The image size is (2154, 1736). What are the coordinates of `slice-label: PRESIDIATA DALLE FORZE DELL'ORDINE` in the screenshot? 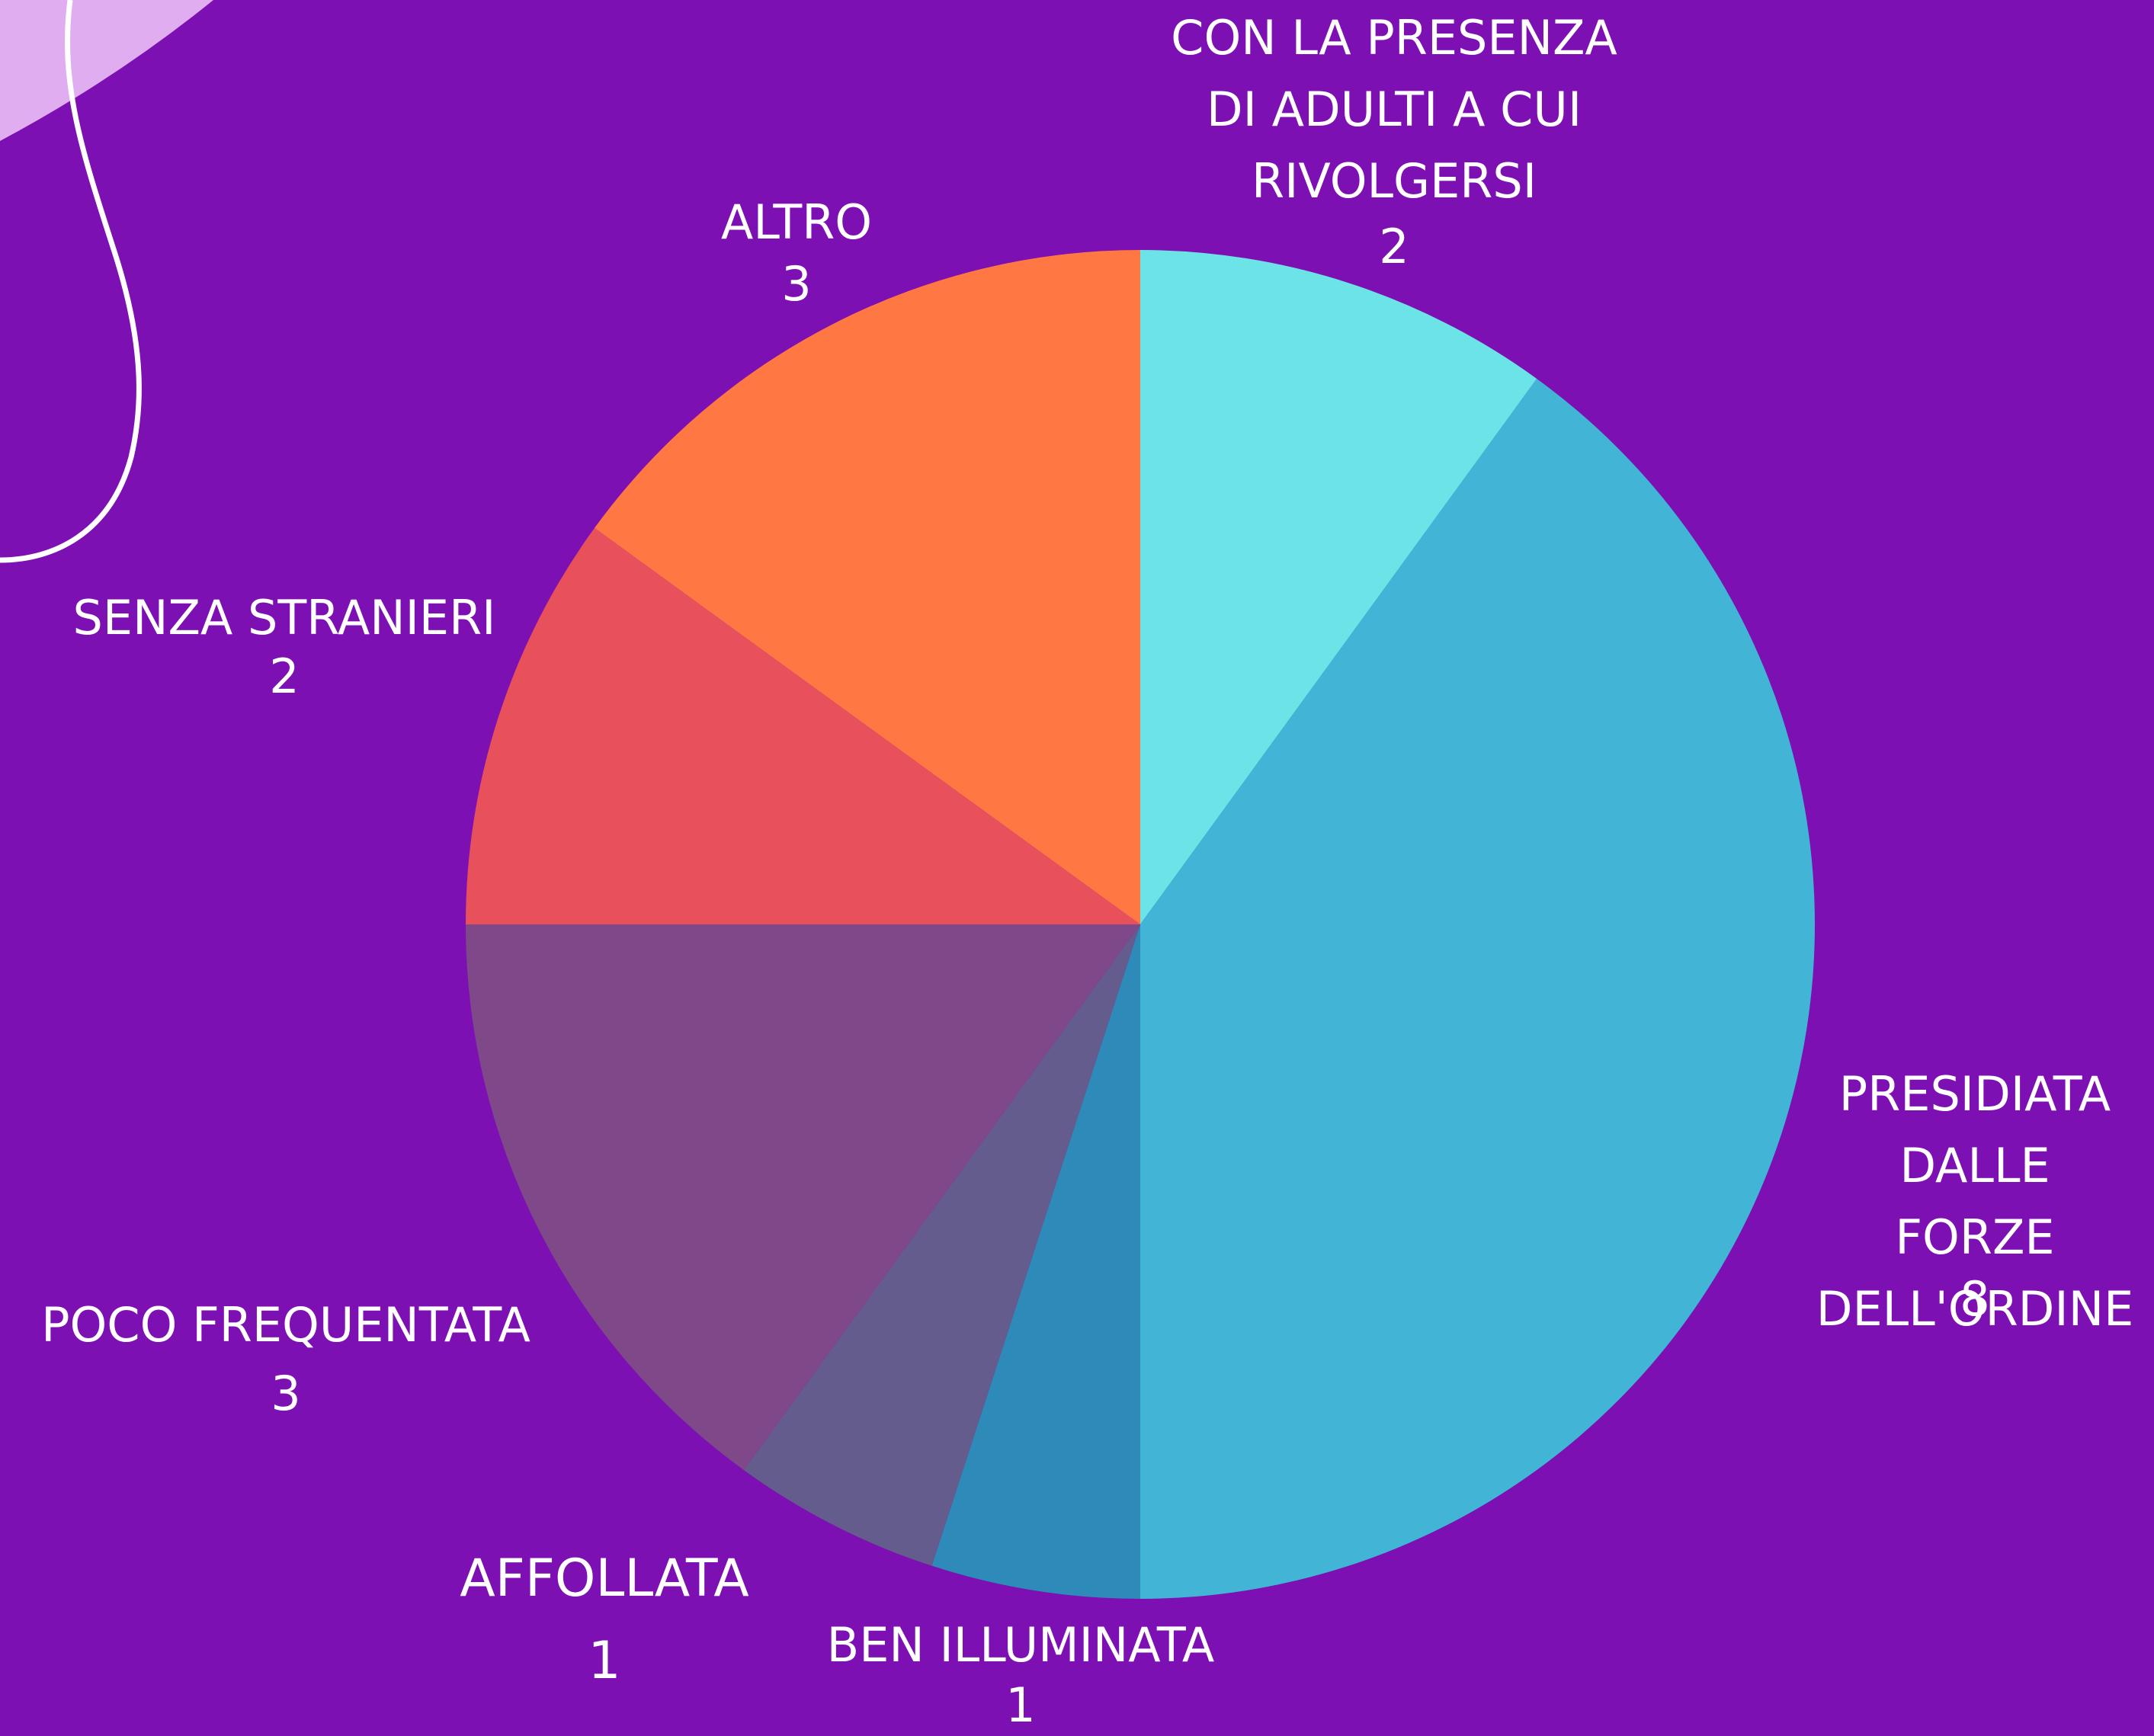 It's located at (1975, 1202).